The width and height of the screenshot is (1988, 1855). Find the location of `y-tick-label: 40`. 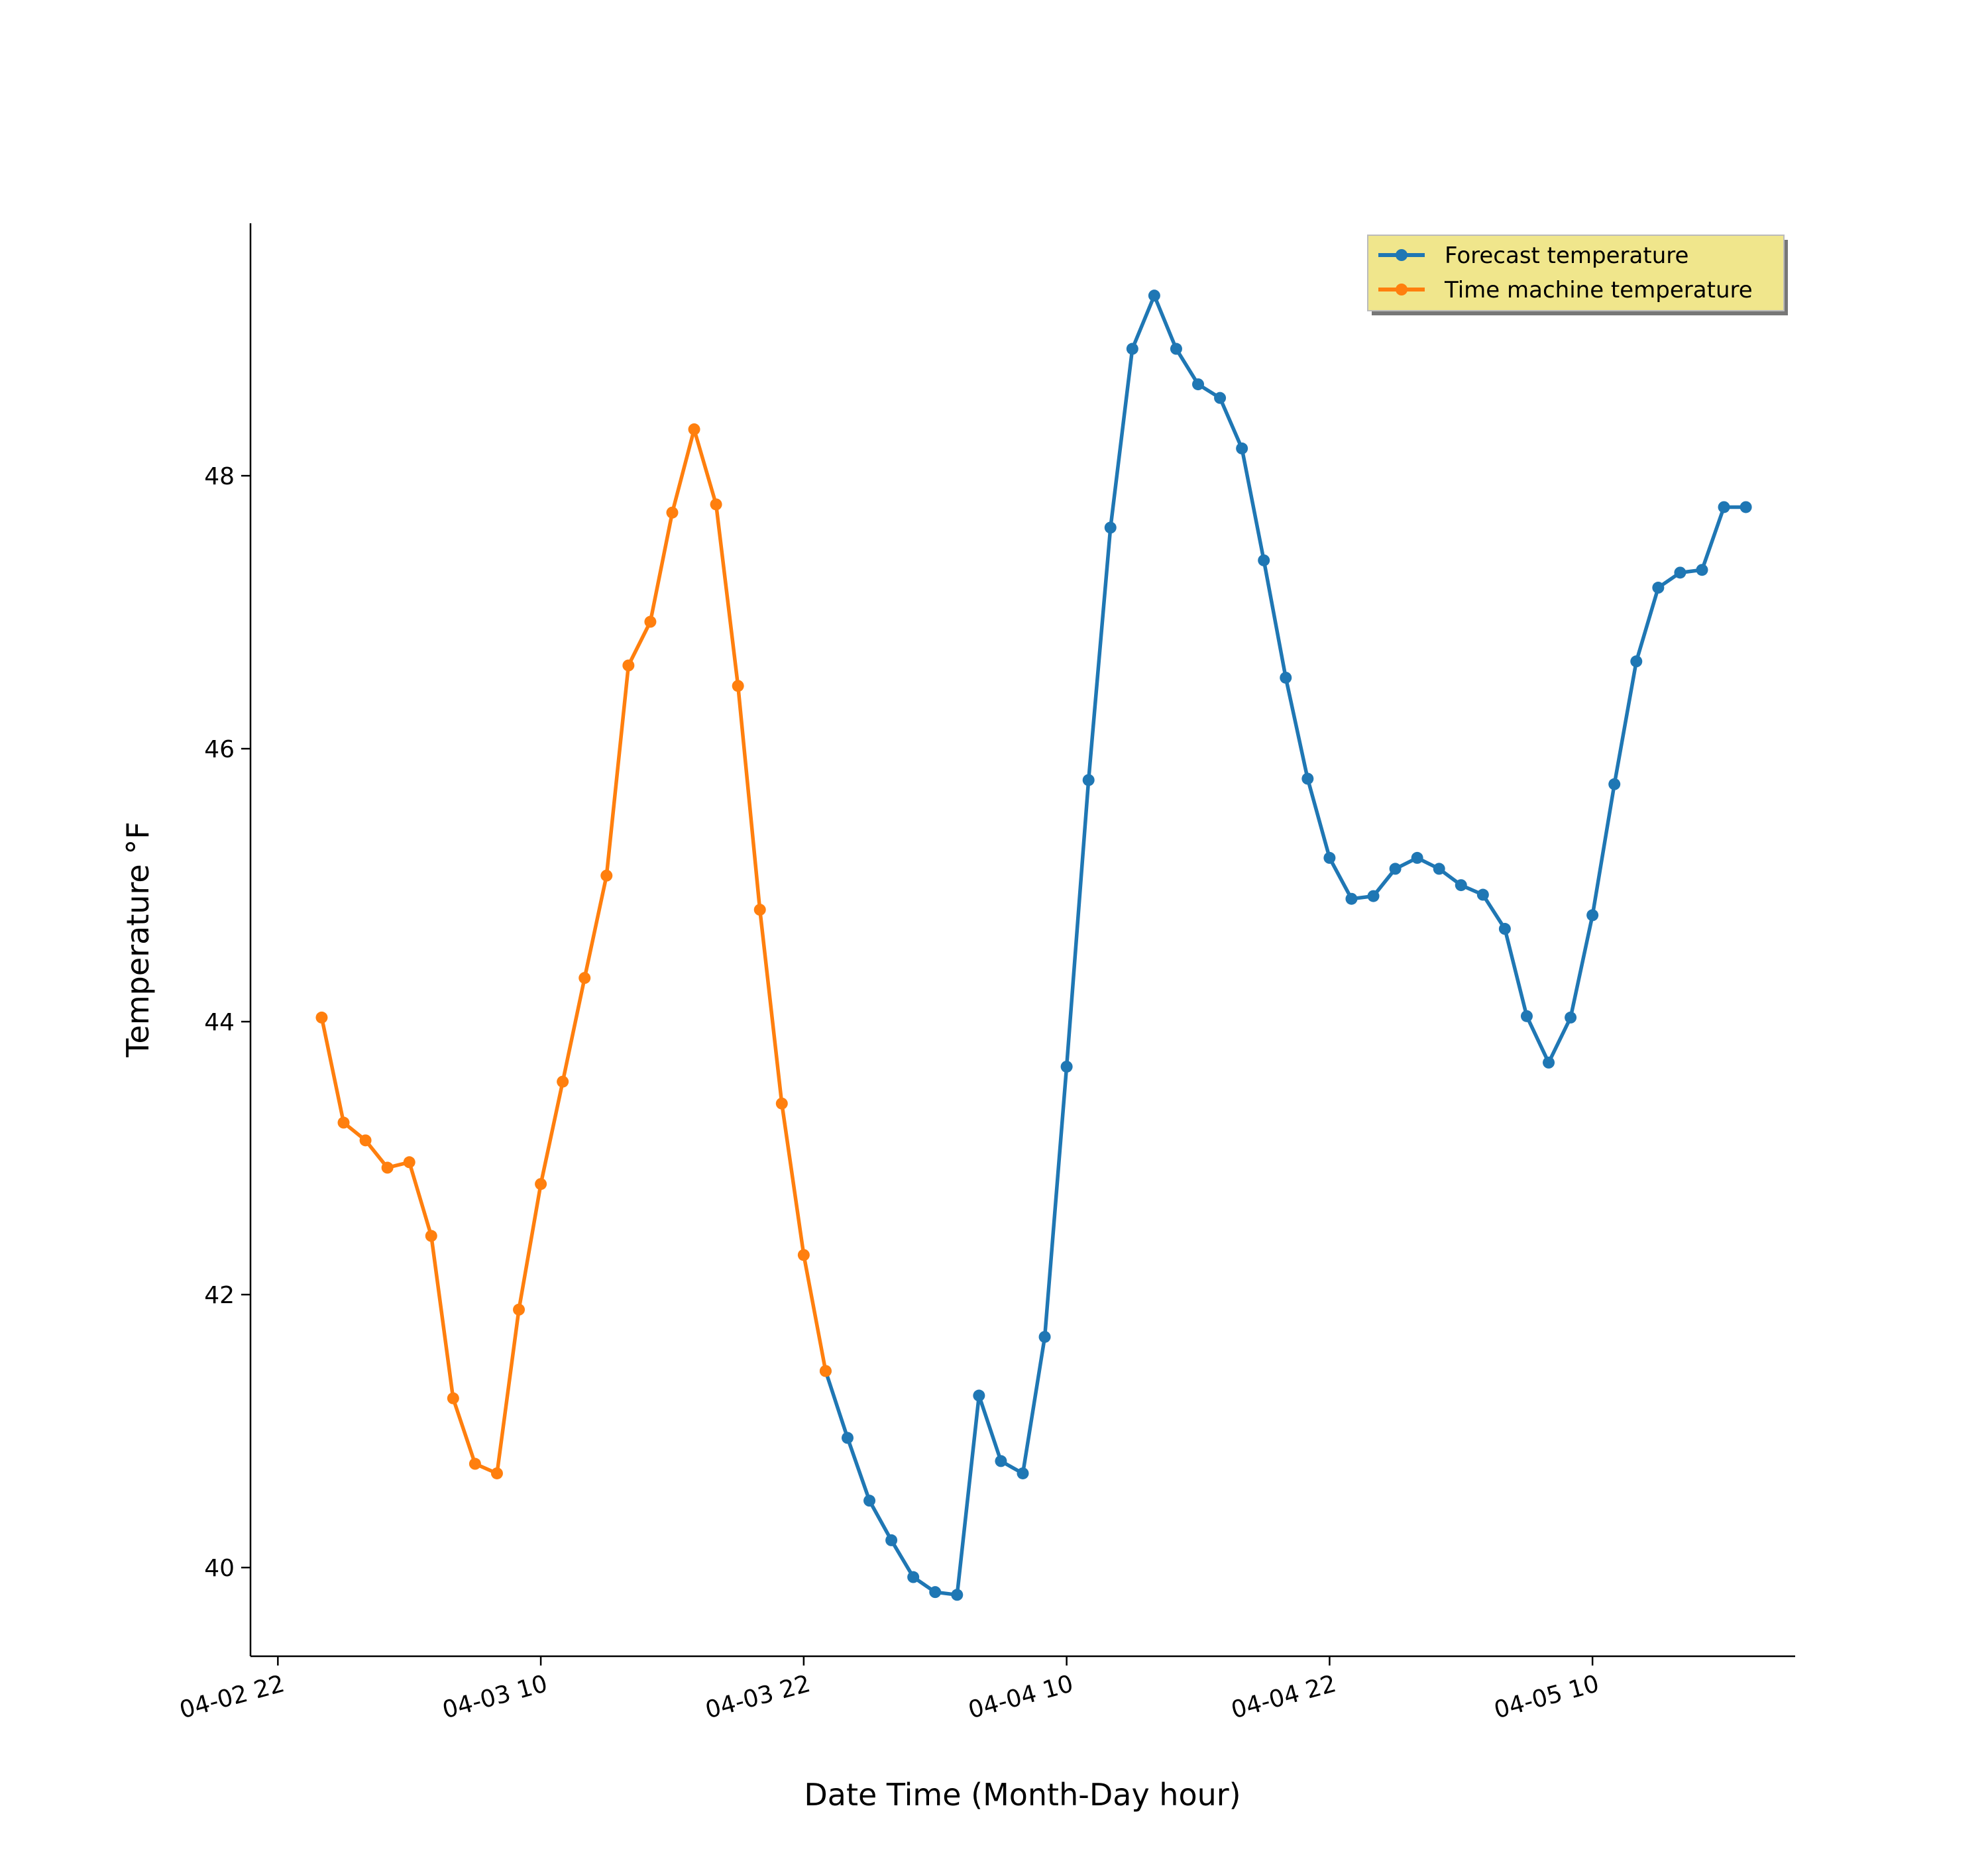

y-tick-label: 40 is located at coordinates (219, 1569).